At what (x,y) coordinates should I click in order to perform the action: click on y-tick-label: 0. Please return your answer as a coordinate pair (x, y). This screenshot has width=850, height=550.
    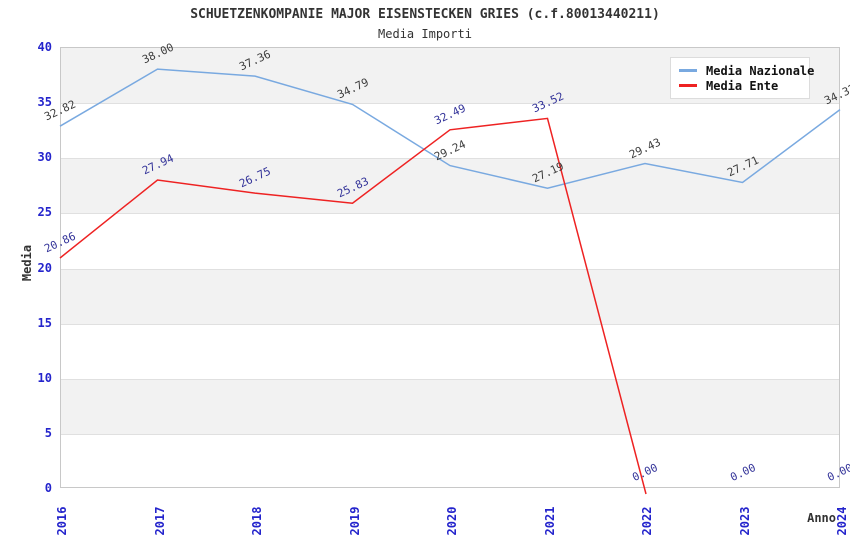
    Looking at the image, I should click on (48, 488).